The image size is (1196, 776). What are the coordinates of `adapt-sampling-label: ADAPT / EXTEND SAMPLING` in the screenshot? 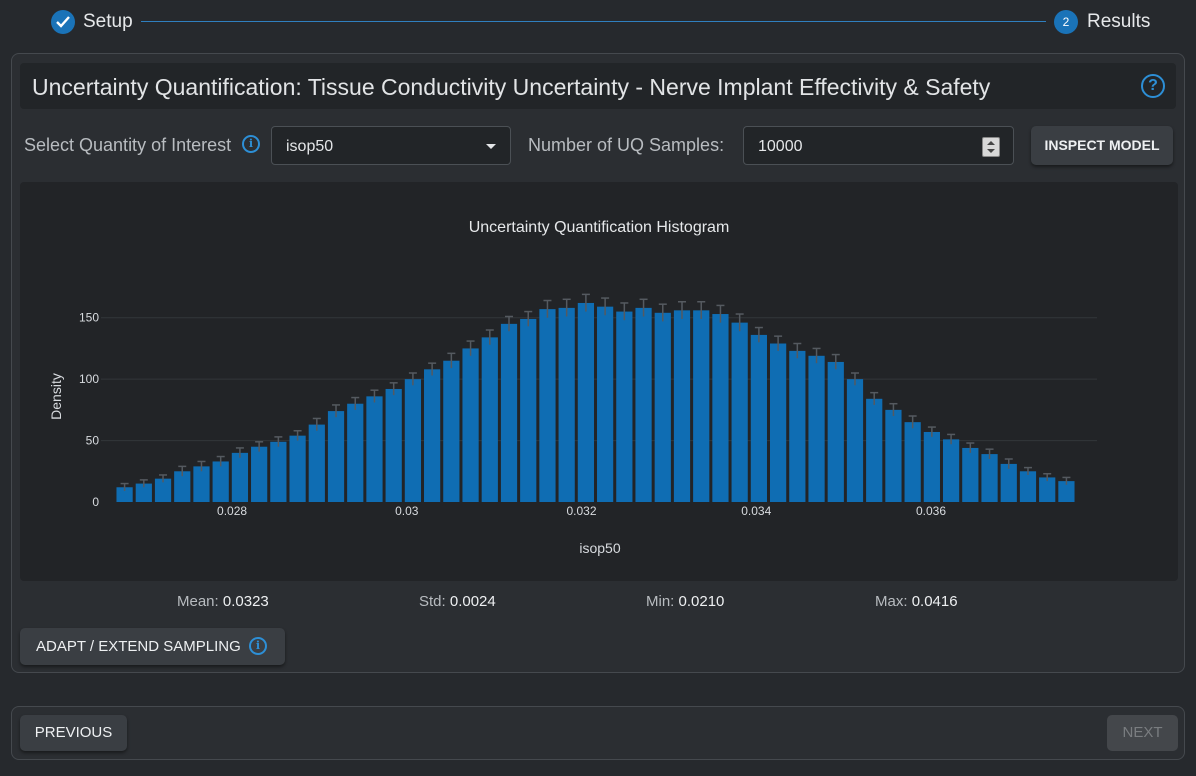 It's located at (138, 646).